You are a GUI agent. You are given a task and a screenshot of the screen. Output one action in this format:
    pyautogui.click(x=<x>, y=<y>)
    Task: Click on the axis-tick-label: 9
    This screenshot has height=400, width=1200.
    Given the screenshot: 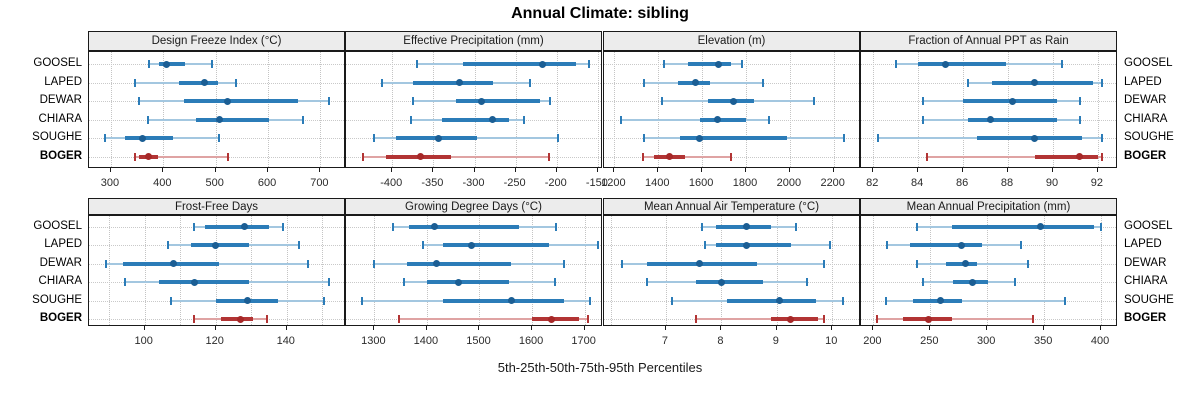 What is the action you would take?
    pyautogui.click(x=775, y=341)
    